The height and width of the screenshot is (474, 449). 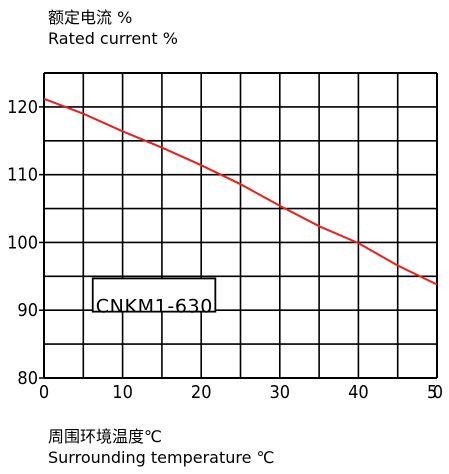 What do you see at coordinates (435, 392) in the screenshot?
I see `x-tick-label: 50` at bounding box center [435, 392].